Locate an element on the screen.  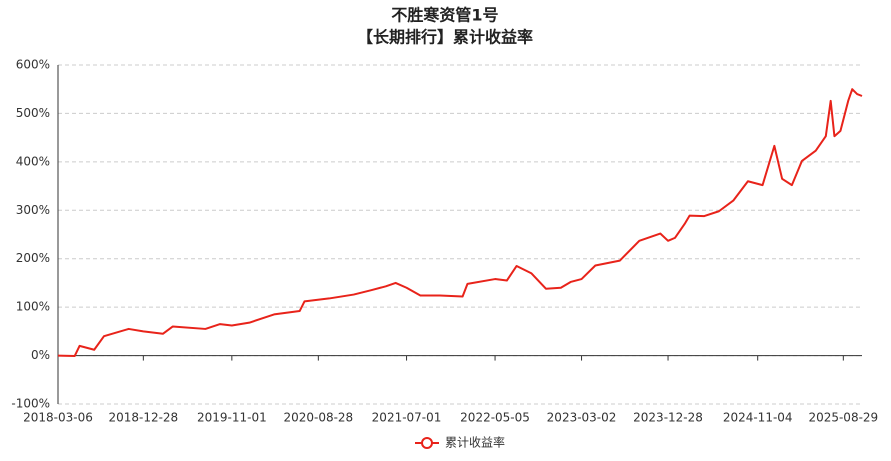
chart-subtitle: 【长期排行】累计收益率 is located at coordinates (445, 37).